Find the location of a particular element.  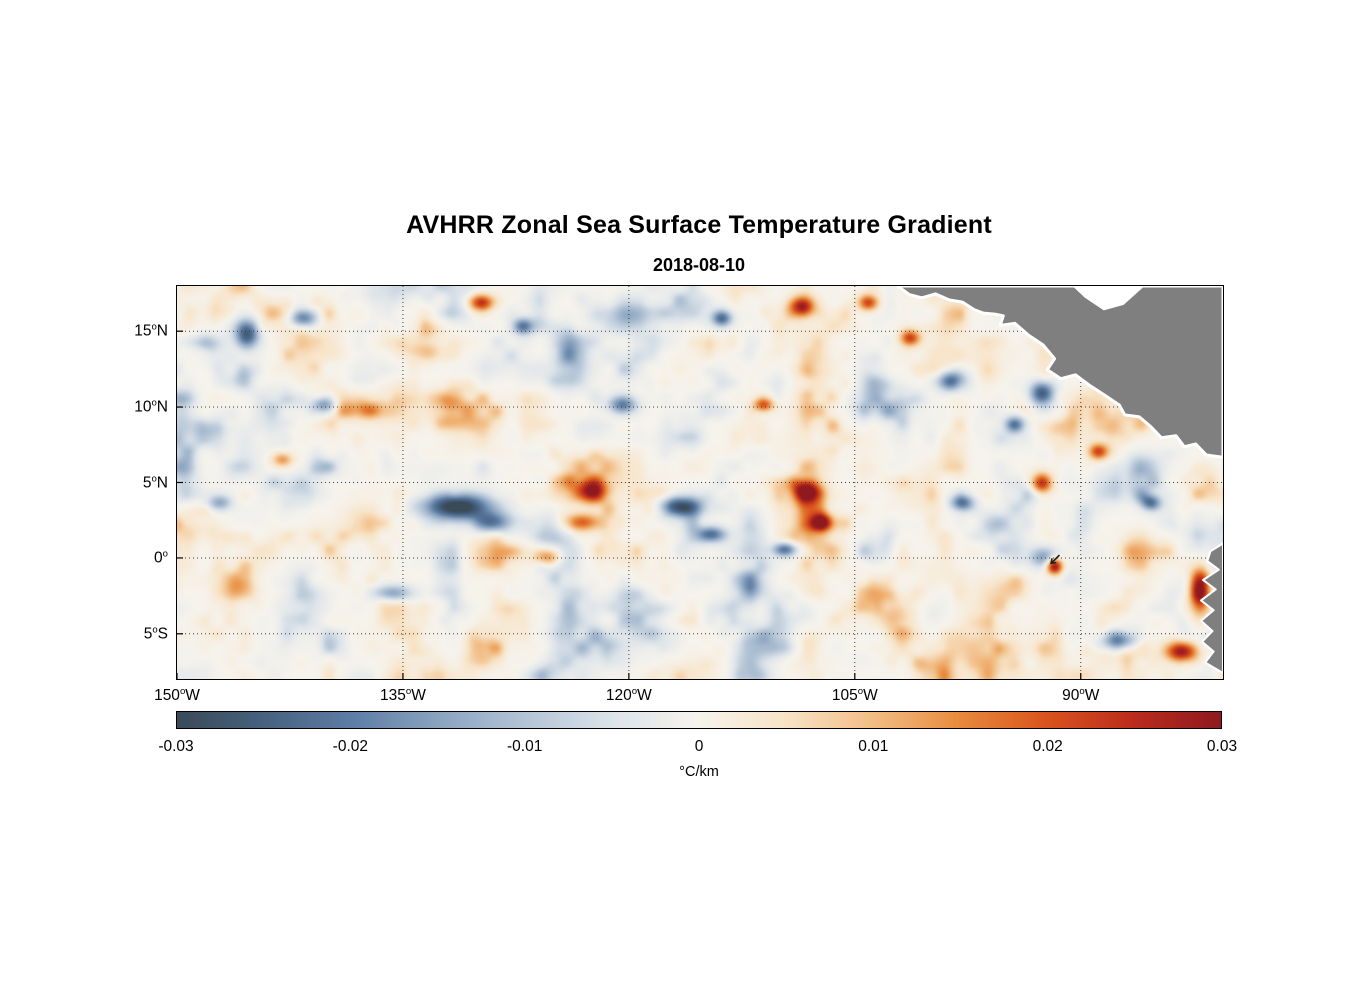

sea-notch-gulf is located at coordinates (1108, 298).